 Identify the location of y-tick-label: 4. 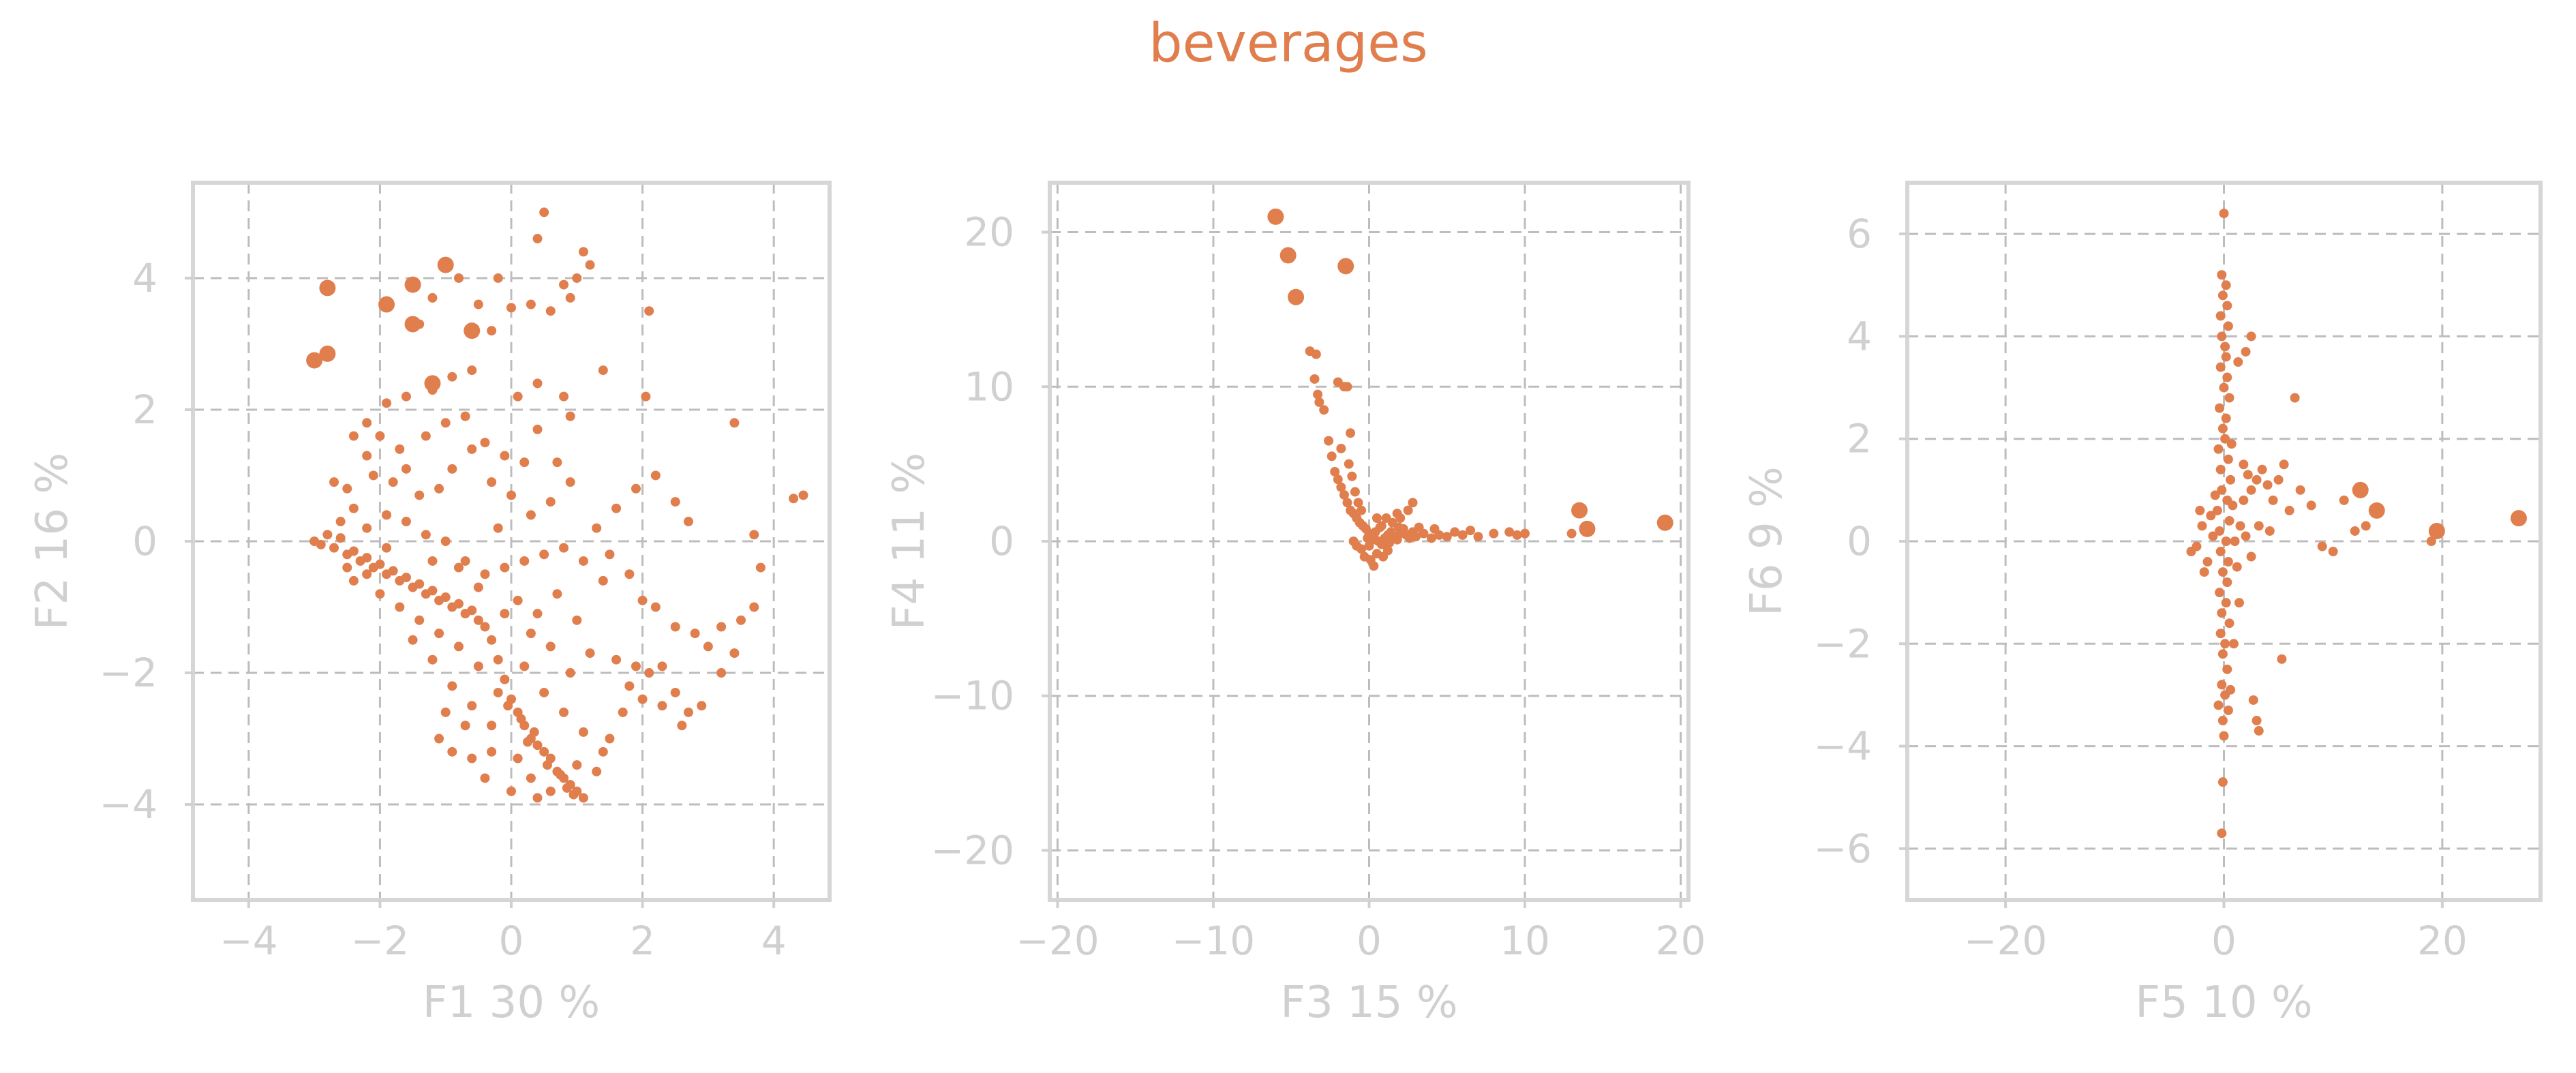
(1859, 336).